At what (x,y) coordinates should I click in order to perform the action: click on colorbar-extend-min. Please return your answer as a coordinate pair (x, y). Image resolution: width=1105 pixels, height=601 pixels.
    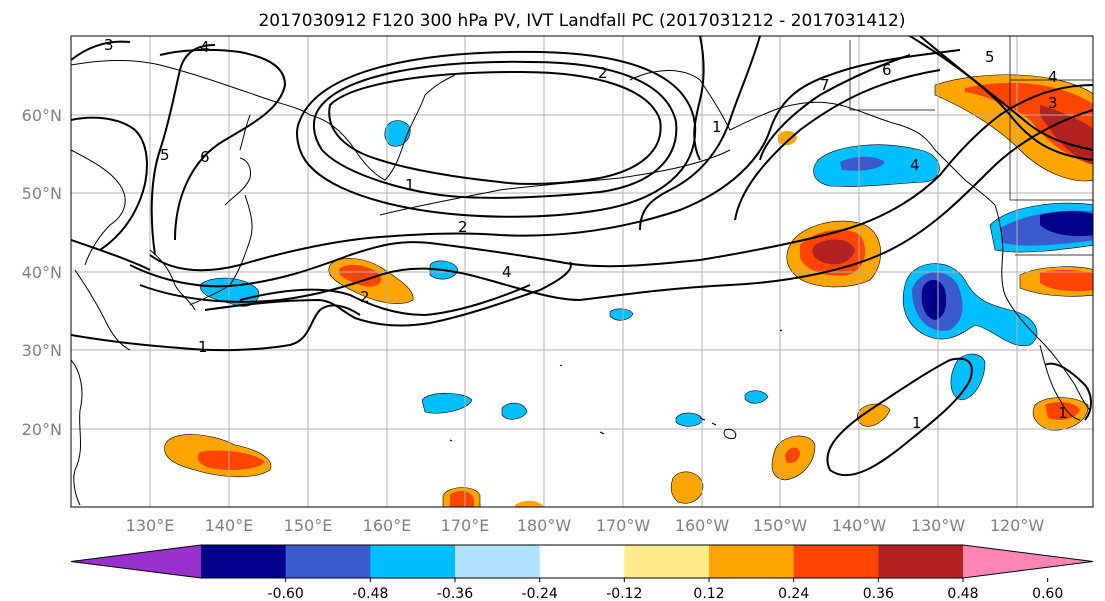
    Looking at the image, I should click on (136, 561).